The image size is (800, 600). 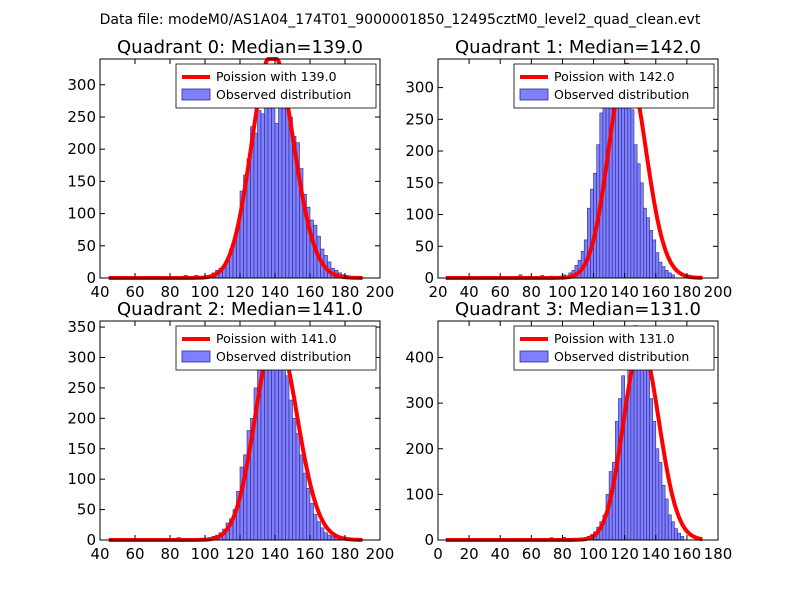 I want to click on legend: Poission with 131.0 Observed distribution, so click(x=614, y=348).